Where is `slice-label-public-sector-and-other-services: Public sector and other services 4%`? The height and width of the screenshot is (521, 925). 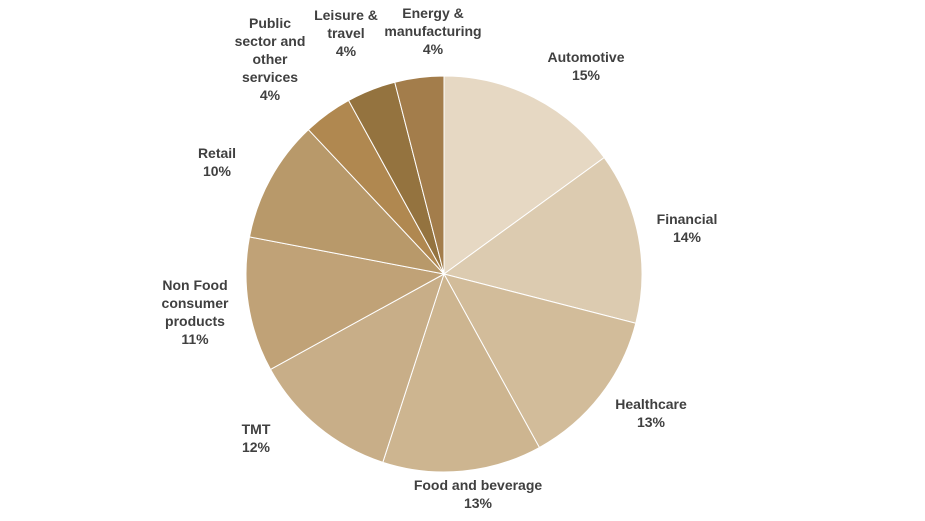
slice-label-public-sector-and-other-services: Public sector and other services 4% is located at coordinates (270, 59).